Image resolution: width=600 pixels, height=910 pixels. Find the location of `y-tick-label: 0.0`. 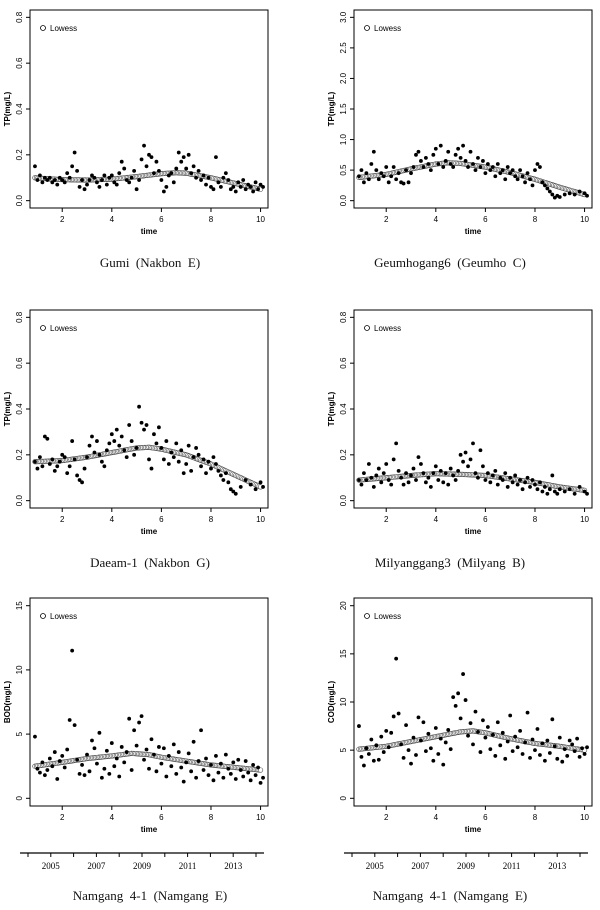

y-tick-label: 0.0 is located at coordinates (19, 501).